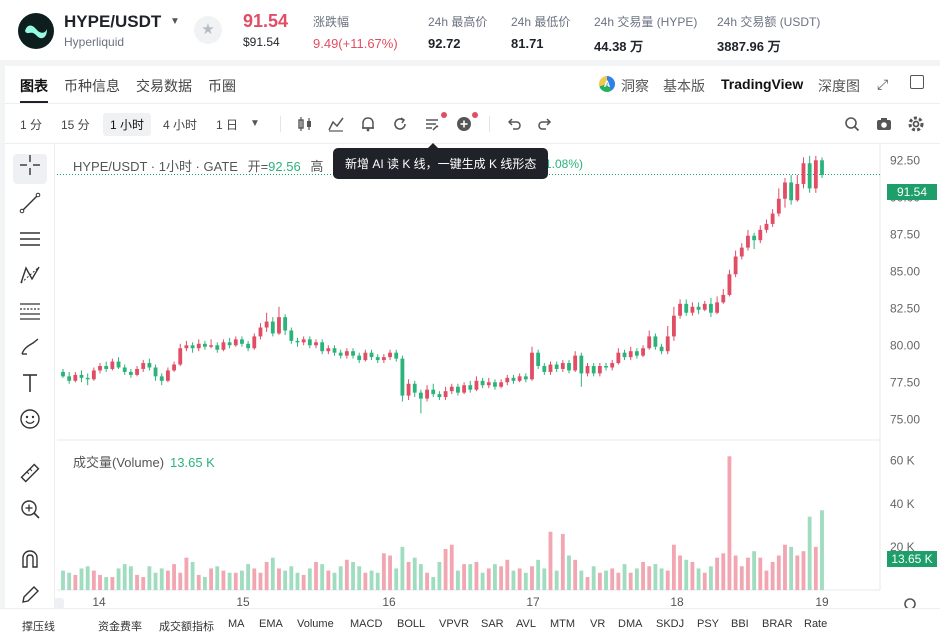  Describe the element at coordinates (164, 86) in the screenshot. I see `tab-trade-data: 交易数据` at that location.